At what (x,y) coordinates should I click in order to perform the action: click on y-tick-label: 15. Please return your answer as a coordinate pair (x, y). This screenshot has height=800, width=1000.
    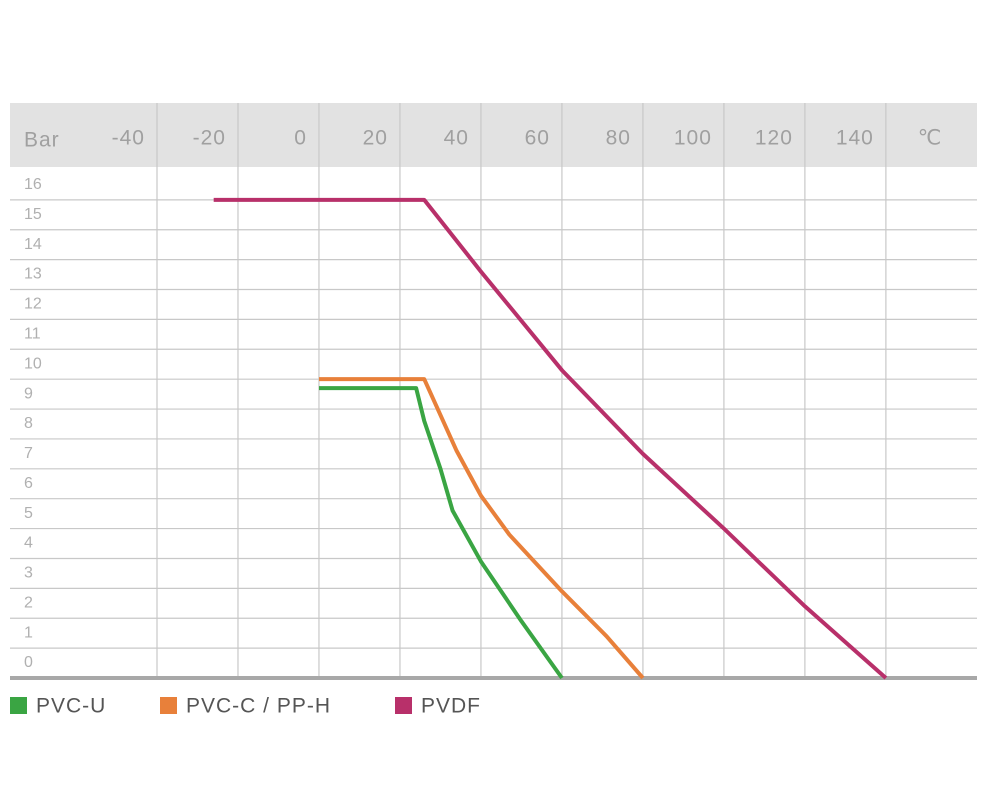
    Looking at the image, I should click on (33, 214).